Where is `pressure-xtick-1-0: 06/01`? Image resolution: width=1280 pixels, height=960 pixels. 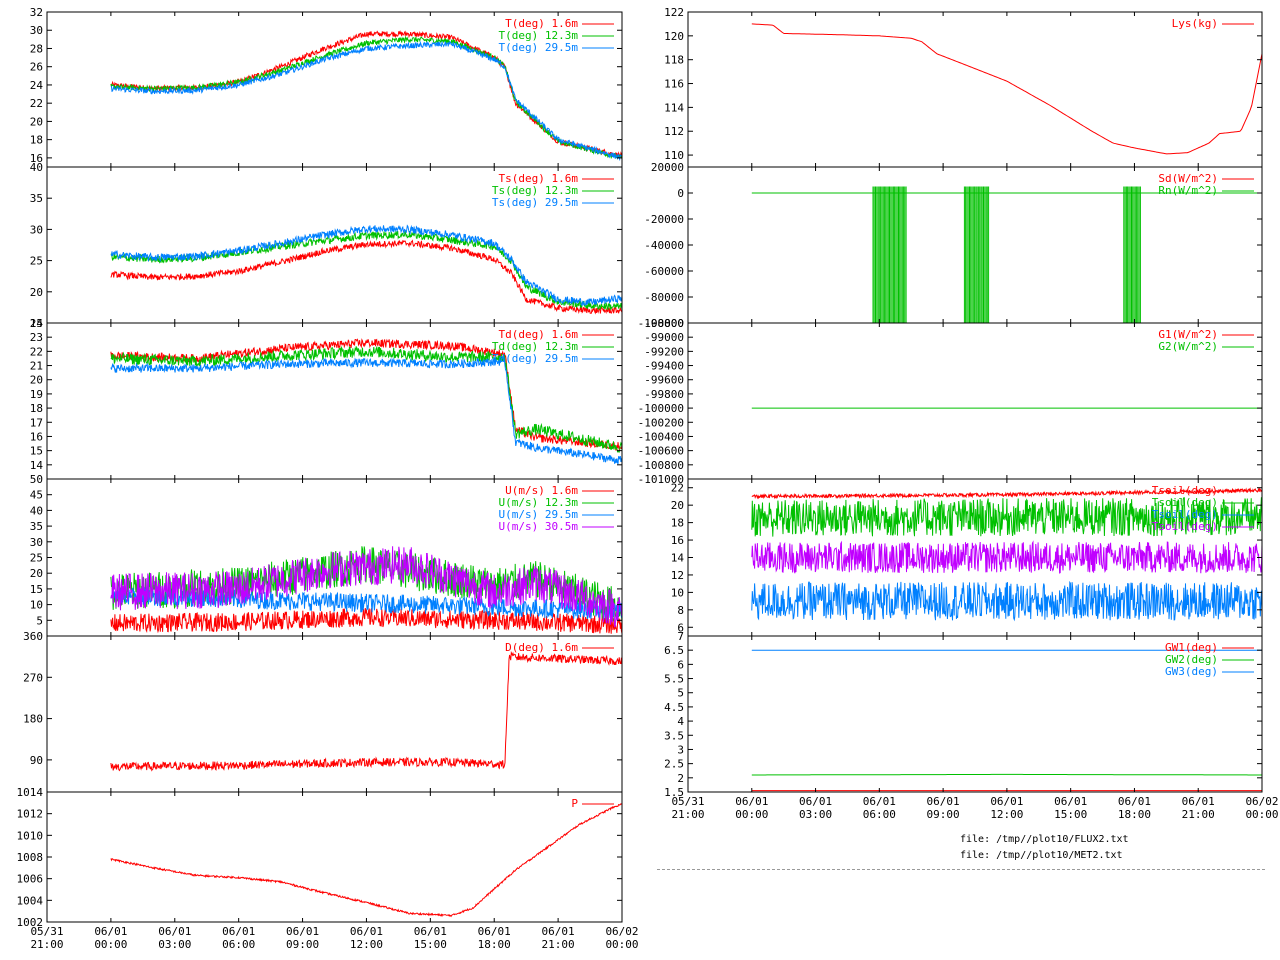
pressure-xtick-1-0: 06/01 is located at coordinates (110, 931).